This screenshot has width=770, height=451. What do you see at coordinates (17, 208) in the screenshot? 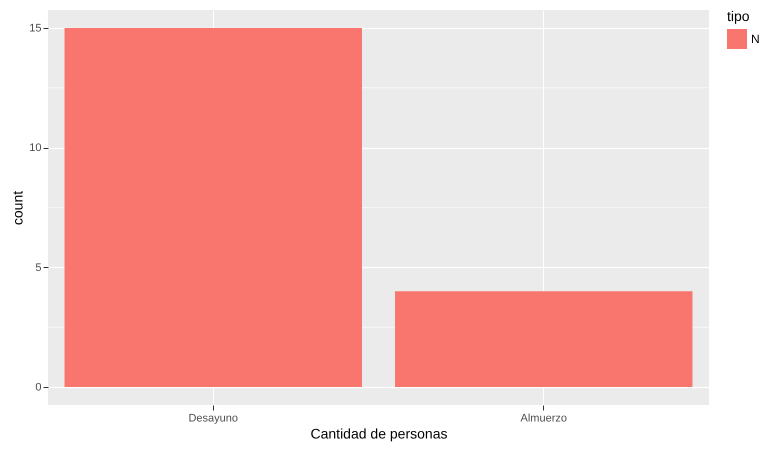
I see `y-axis-title: count` at bounding box center [17, 208].